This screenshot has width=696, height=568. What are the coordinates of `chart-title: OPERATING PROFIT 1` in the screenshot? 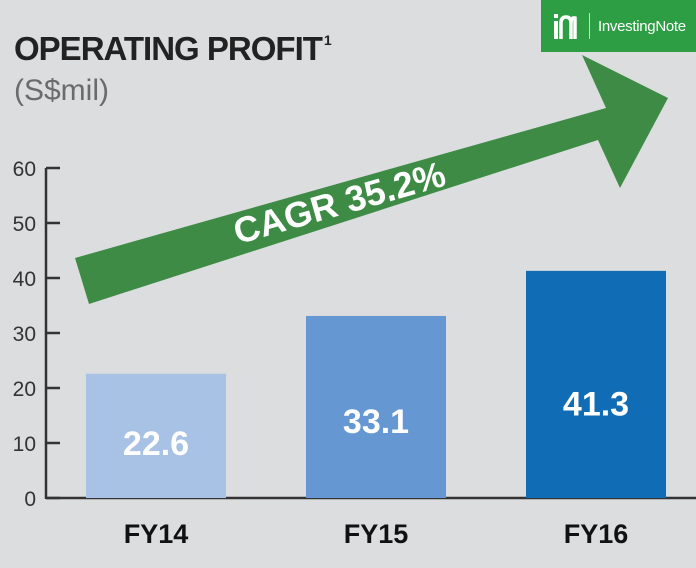 It's located at (173, 49).